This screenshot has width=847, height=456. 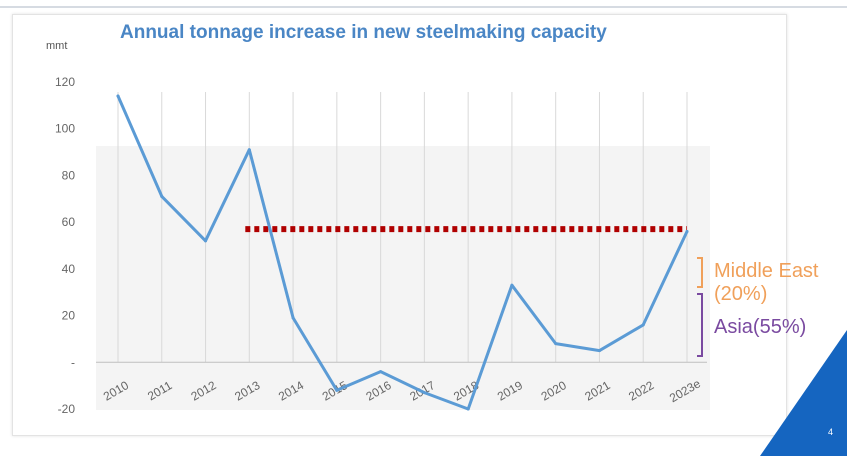 What do you see at coordinates (423, 7) in the screenshot?
I see `top-divider` at bounding box center [423, 7].